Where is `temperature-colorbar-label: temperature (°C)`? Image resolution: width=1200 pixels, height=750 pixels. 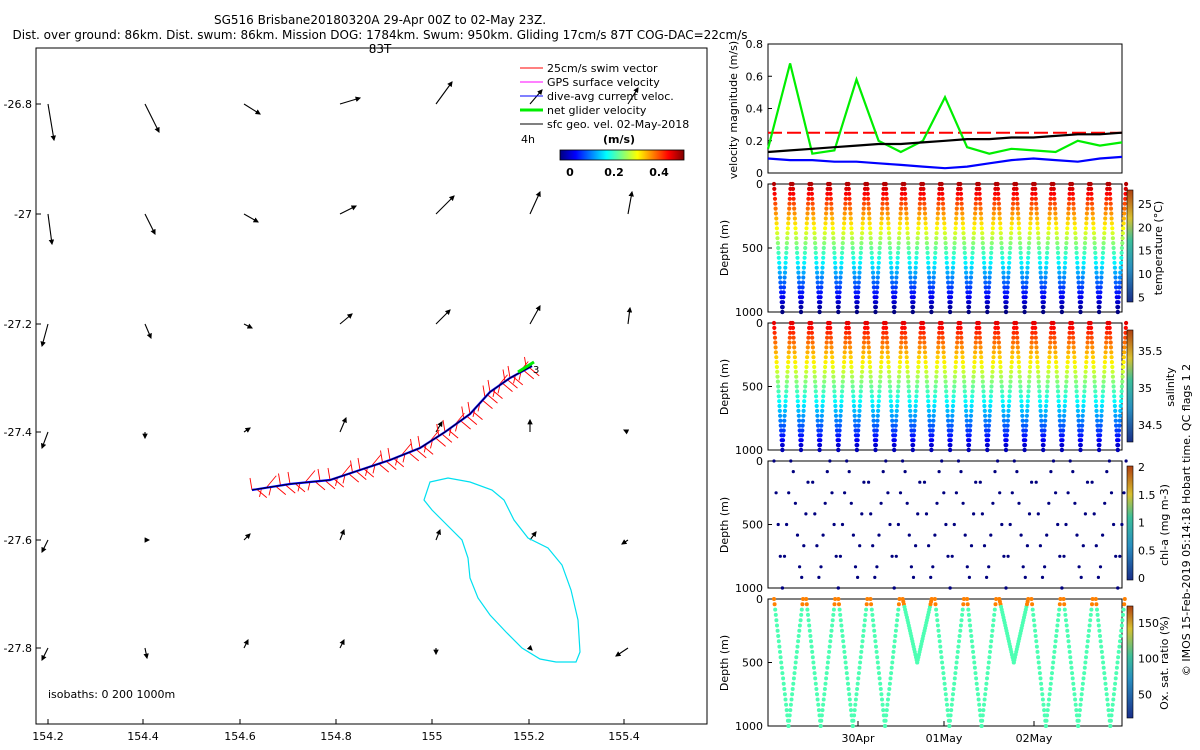 temperature-colorbar-label: temperature (°C) is located at coordinates (1158, 248).